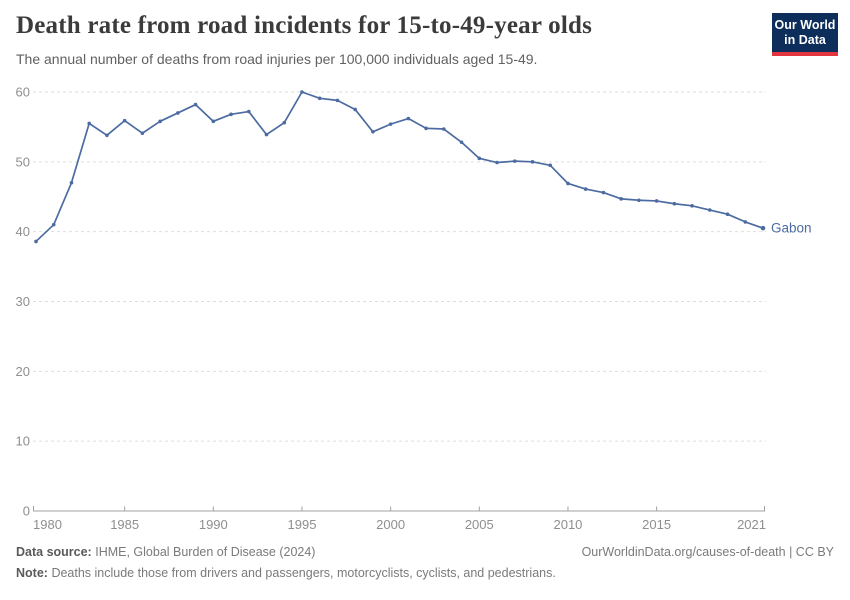  I want to click on x-tick-label: 2015, so click(656, 524).